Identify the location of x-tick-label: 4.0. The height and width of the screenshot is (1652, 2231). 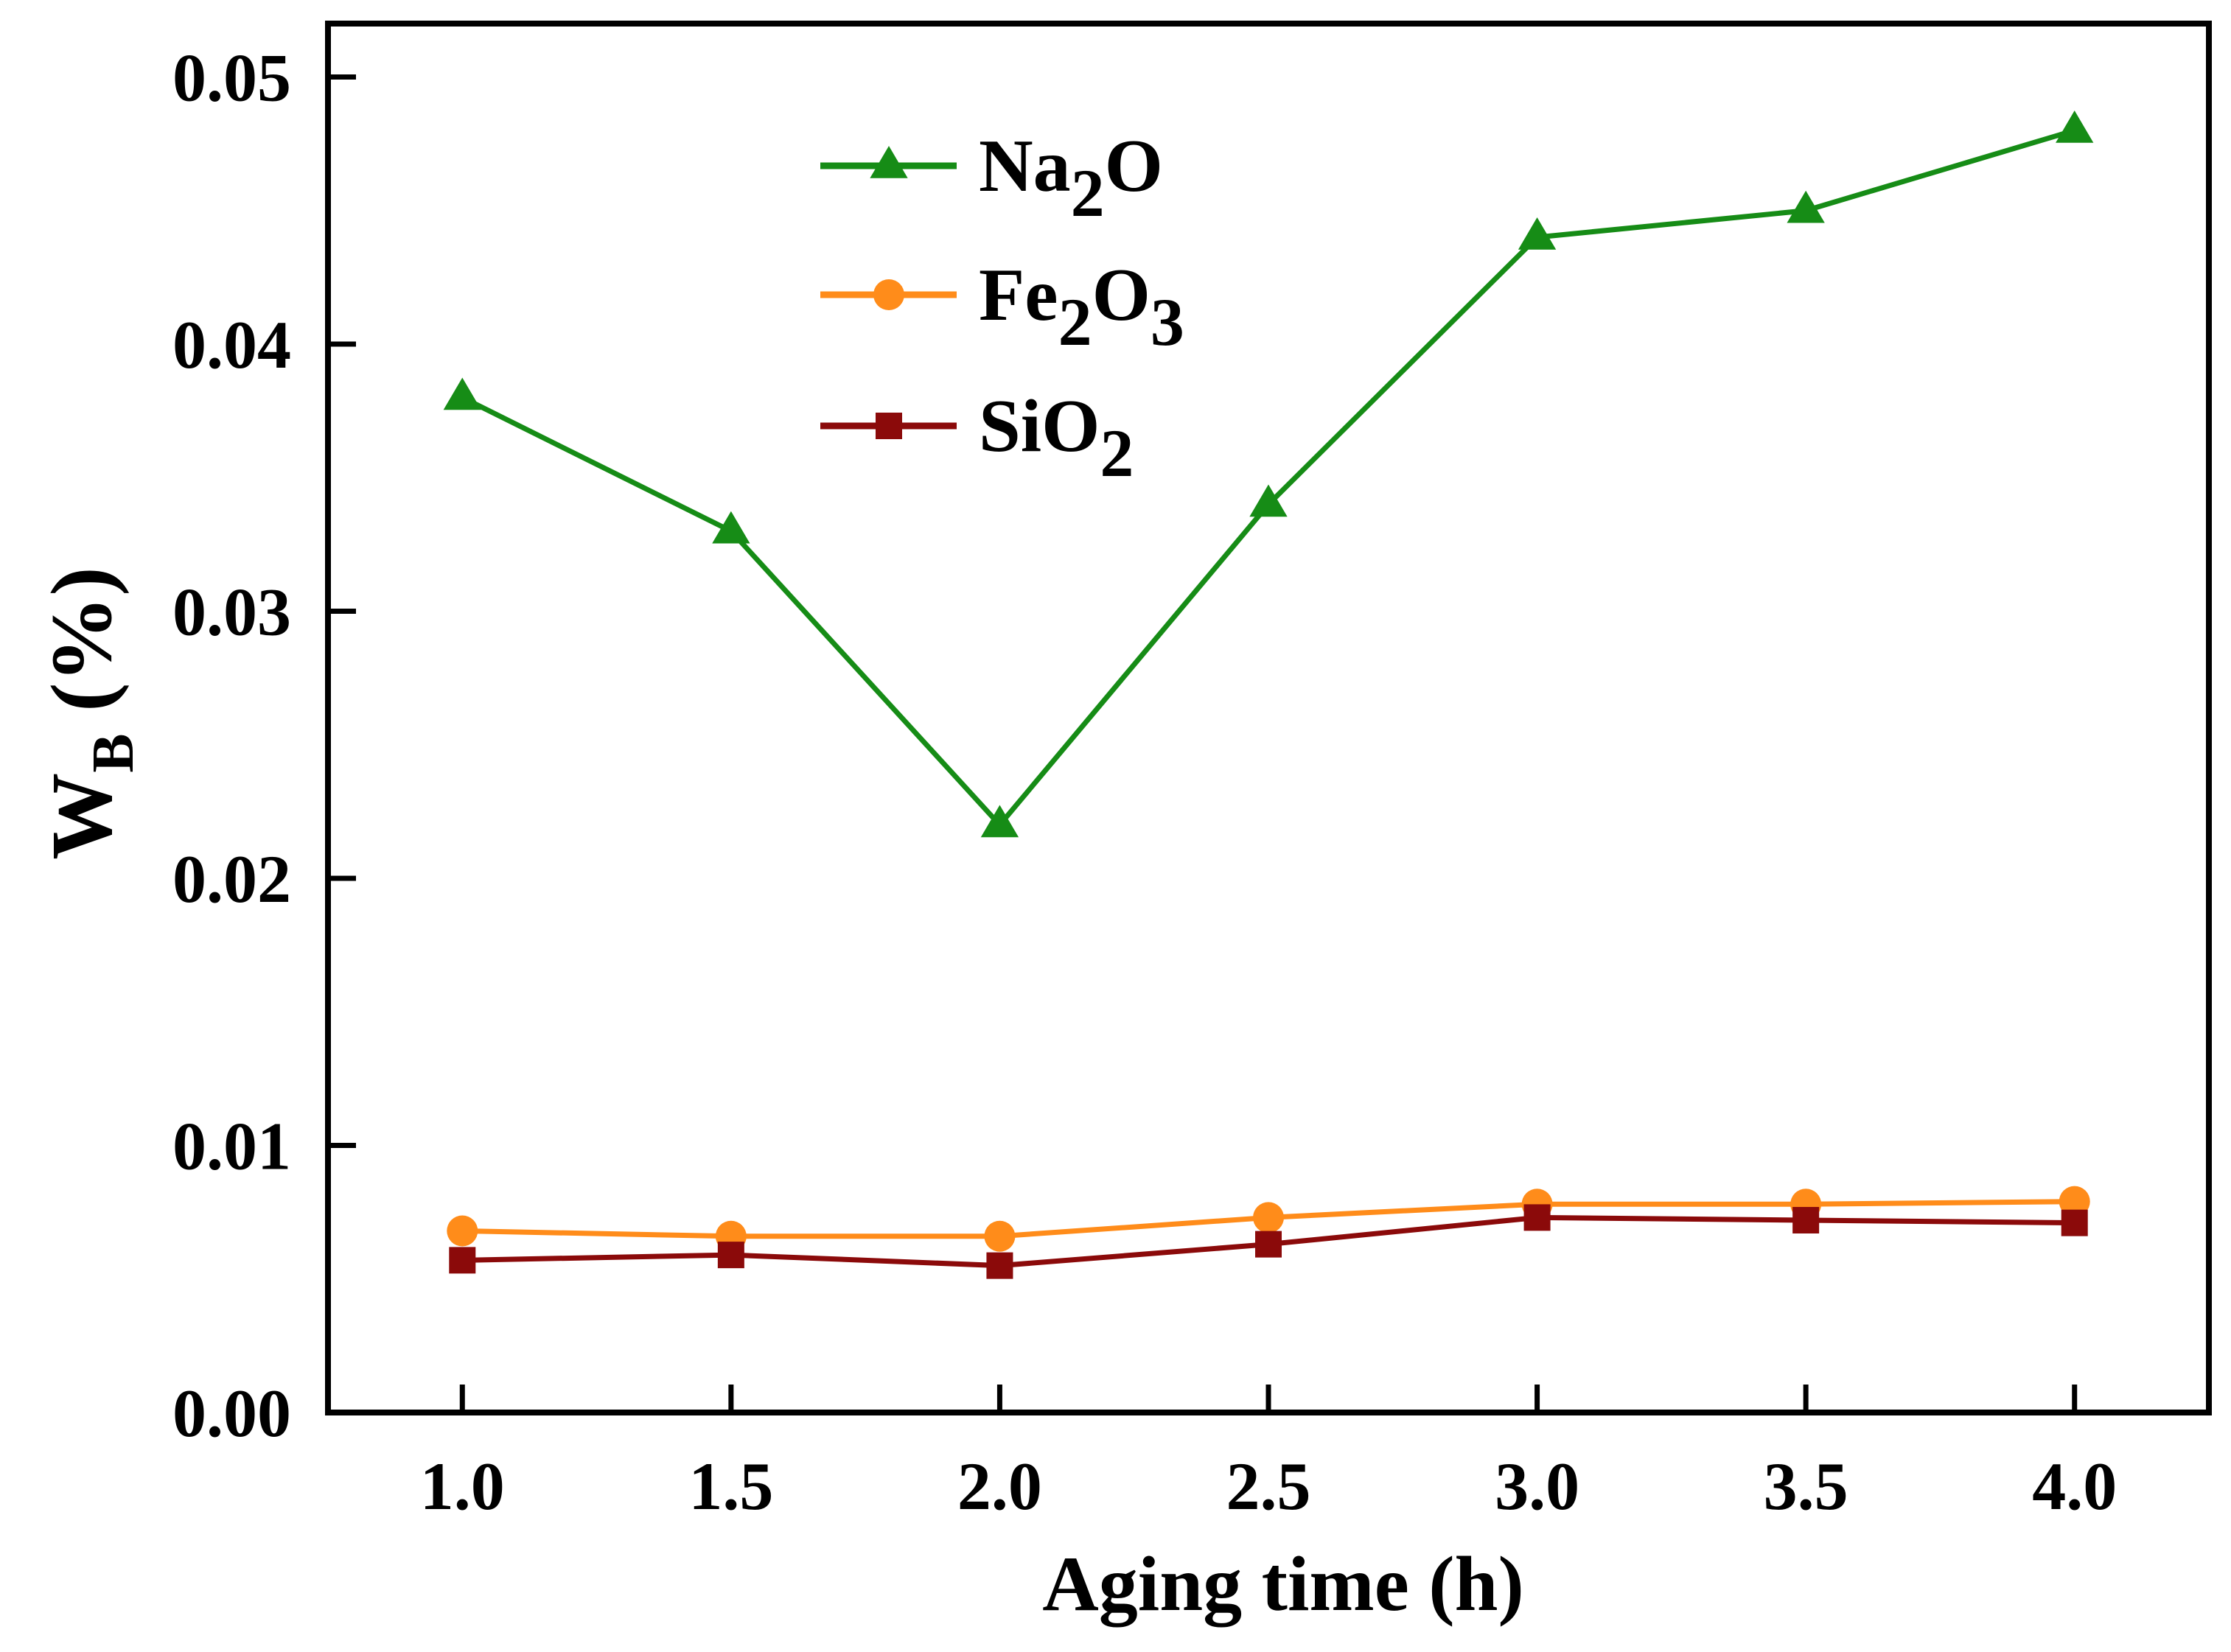
(2074, 1486).